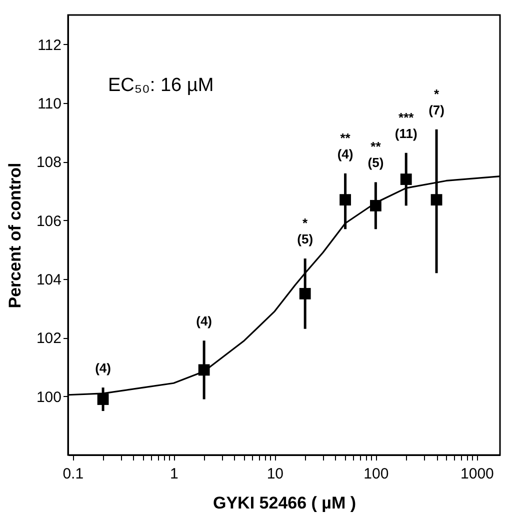  What do you see at coordinates (49, 397) in the screenshot?
I see `y-tick-label: 100` at bounding box center [49, 397].